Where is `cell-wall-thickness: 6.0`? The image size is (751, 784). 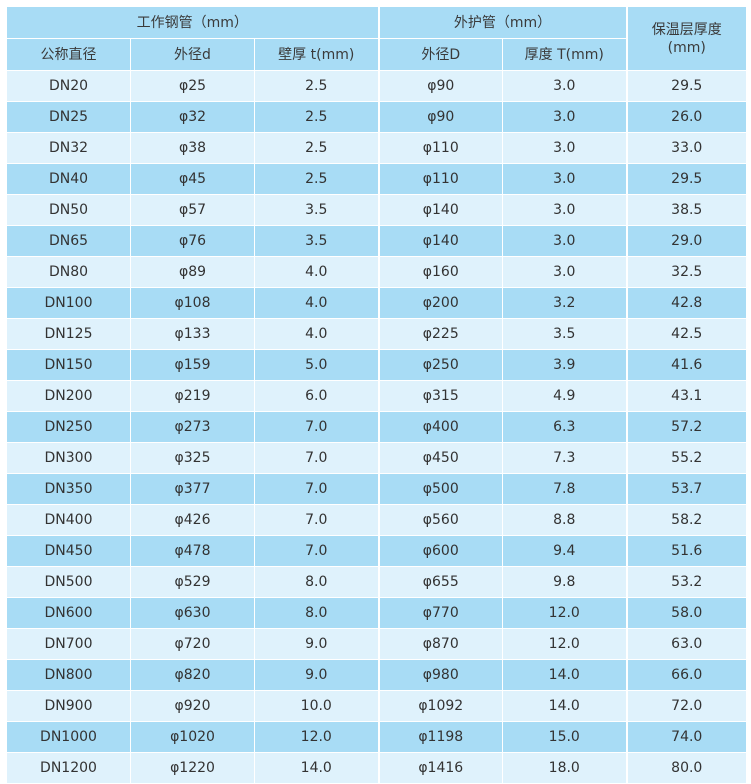
cell-wall-thickness: 6.0 is located at coordinates (316, 396).